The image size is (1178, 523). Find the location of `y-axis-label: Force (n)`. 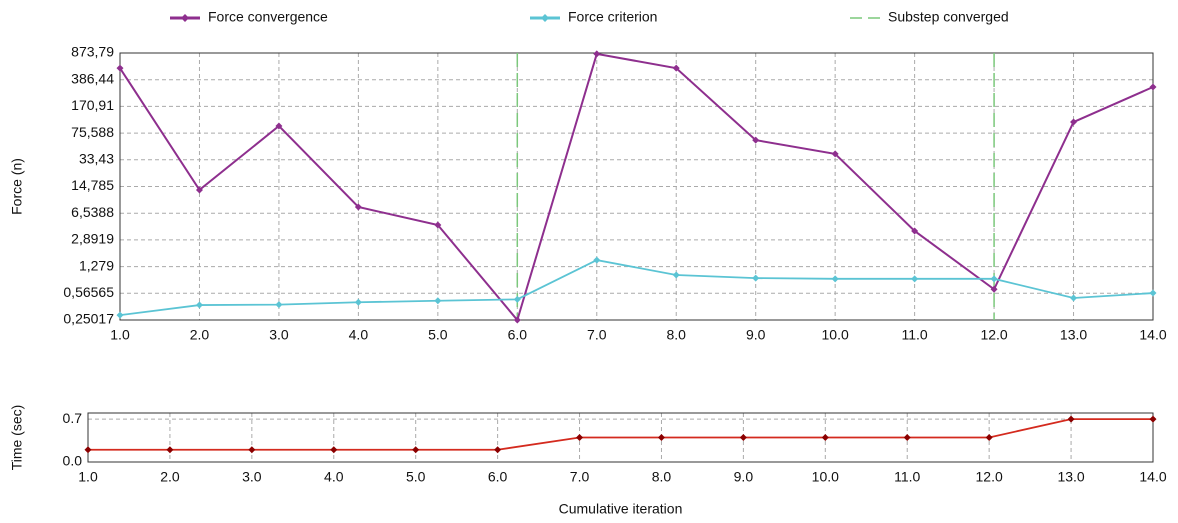

y-axis-label: Force (n) is located at coordinates (17, 186).